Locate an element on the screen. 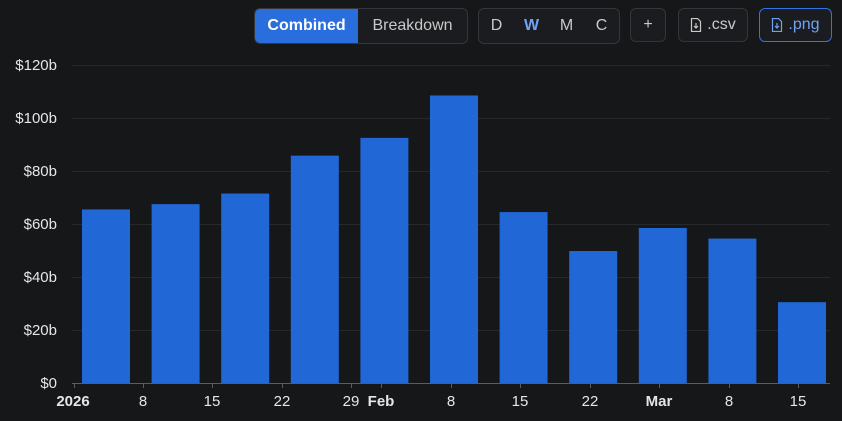 This screenshot has height=421, width=842. period-toggle: D W M C is located at coordinates (549, 26).